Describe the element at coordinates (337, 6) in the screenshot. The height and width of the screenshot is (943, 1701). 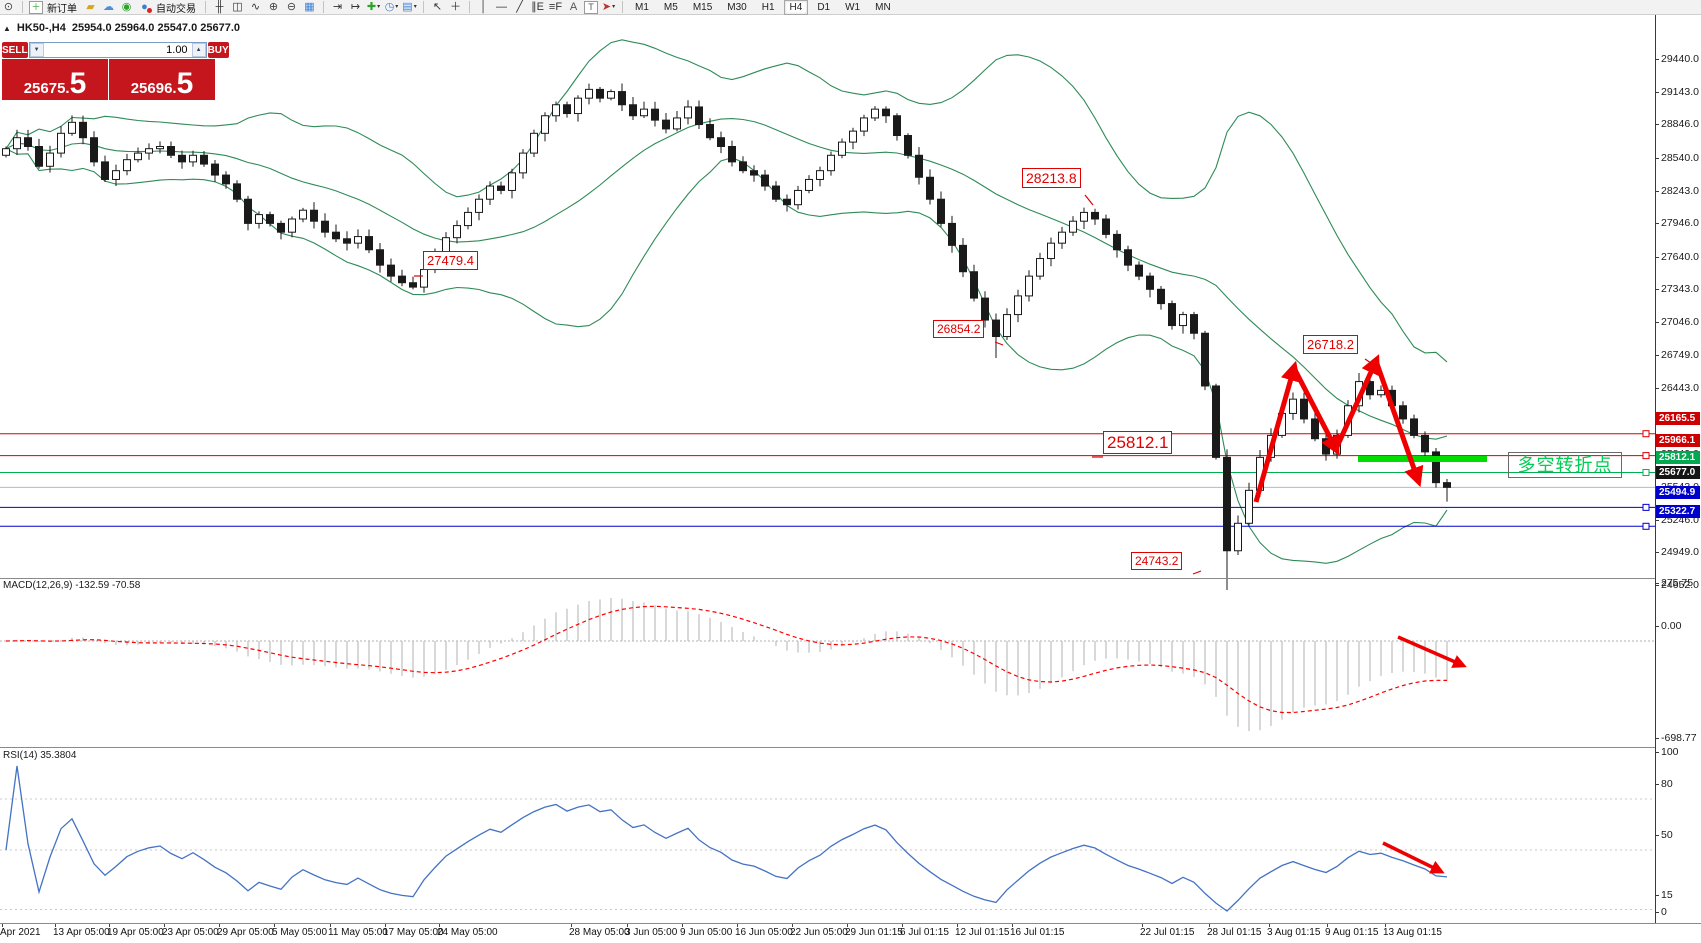
I see `auto-scroll-icon: ⇥` at that location.